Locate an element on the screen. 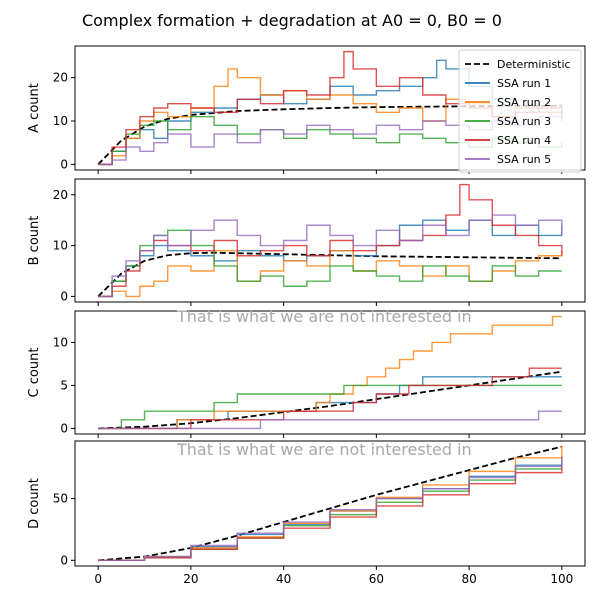 This screenshot has height=593, width=600. legend-box is located at coordinates (520, 111).